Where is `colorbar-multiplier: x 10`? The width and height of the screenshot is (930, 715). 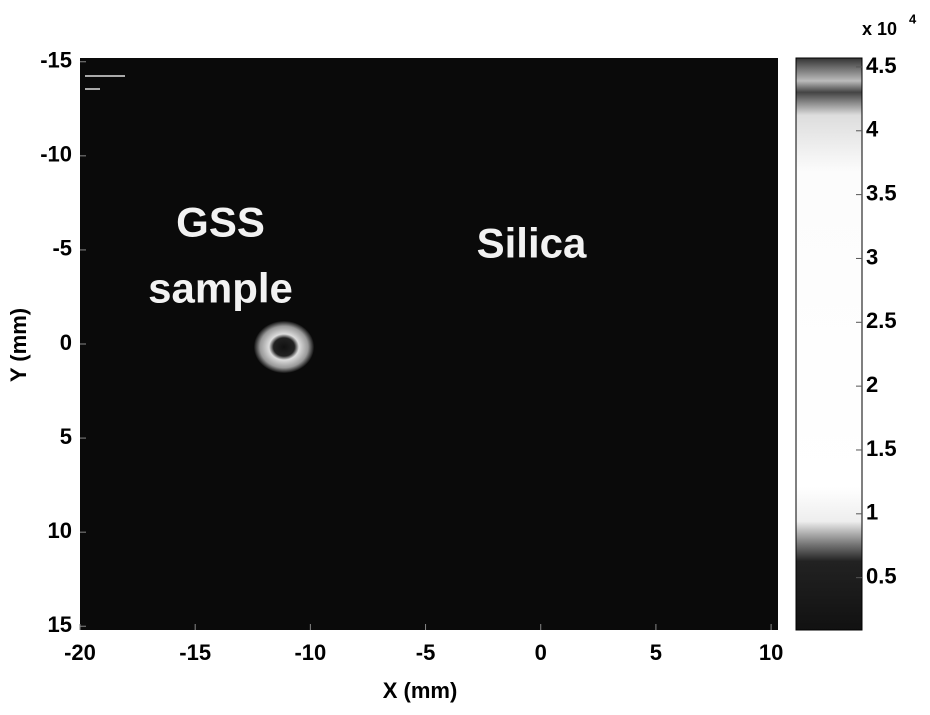
colorbar-multiplier: x 10 is located at coordinates (879, 29).